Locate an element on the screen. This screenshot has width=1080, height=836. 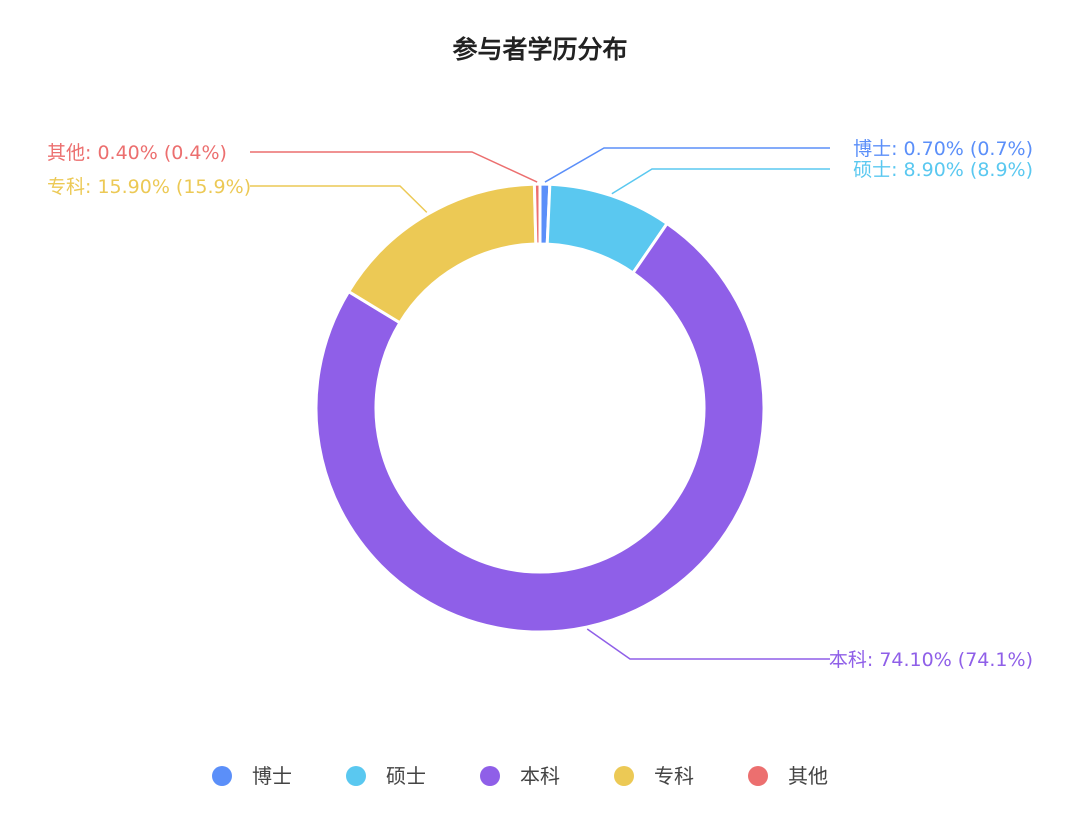
legend-item-4: 其他 is located at coordinates (788, 776).